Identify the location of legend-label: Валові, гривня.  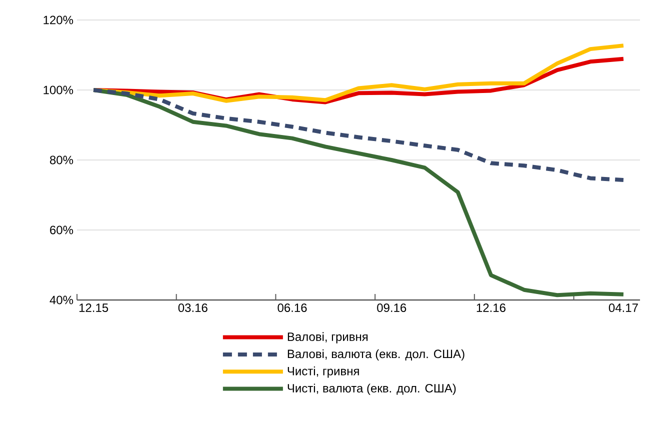
(328, 338).